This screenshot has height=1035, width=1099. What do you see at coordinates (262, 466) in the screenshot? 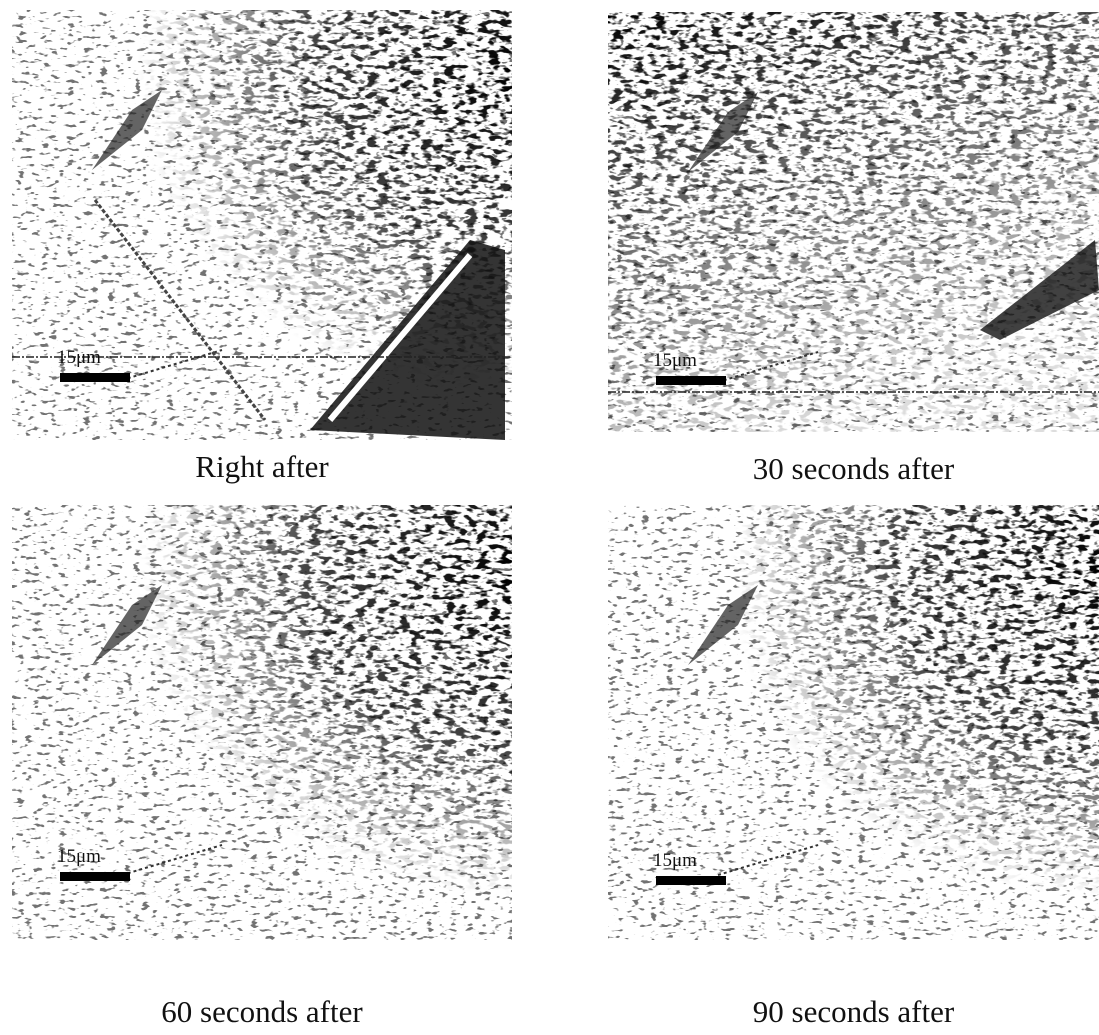
I see `panel-caption: Right after` at bounding box center [262, 466].